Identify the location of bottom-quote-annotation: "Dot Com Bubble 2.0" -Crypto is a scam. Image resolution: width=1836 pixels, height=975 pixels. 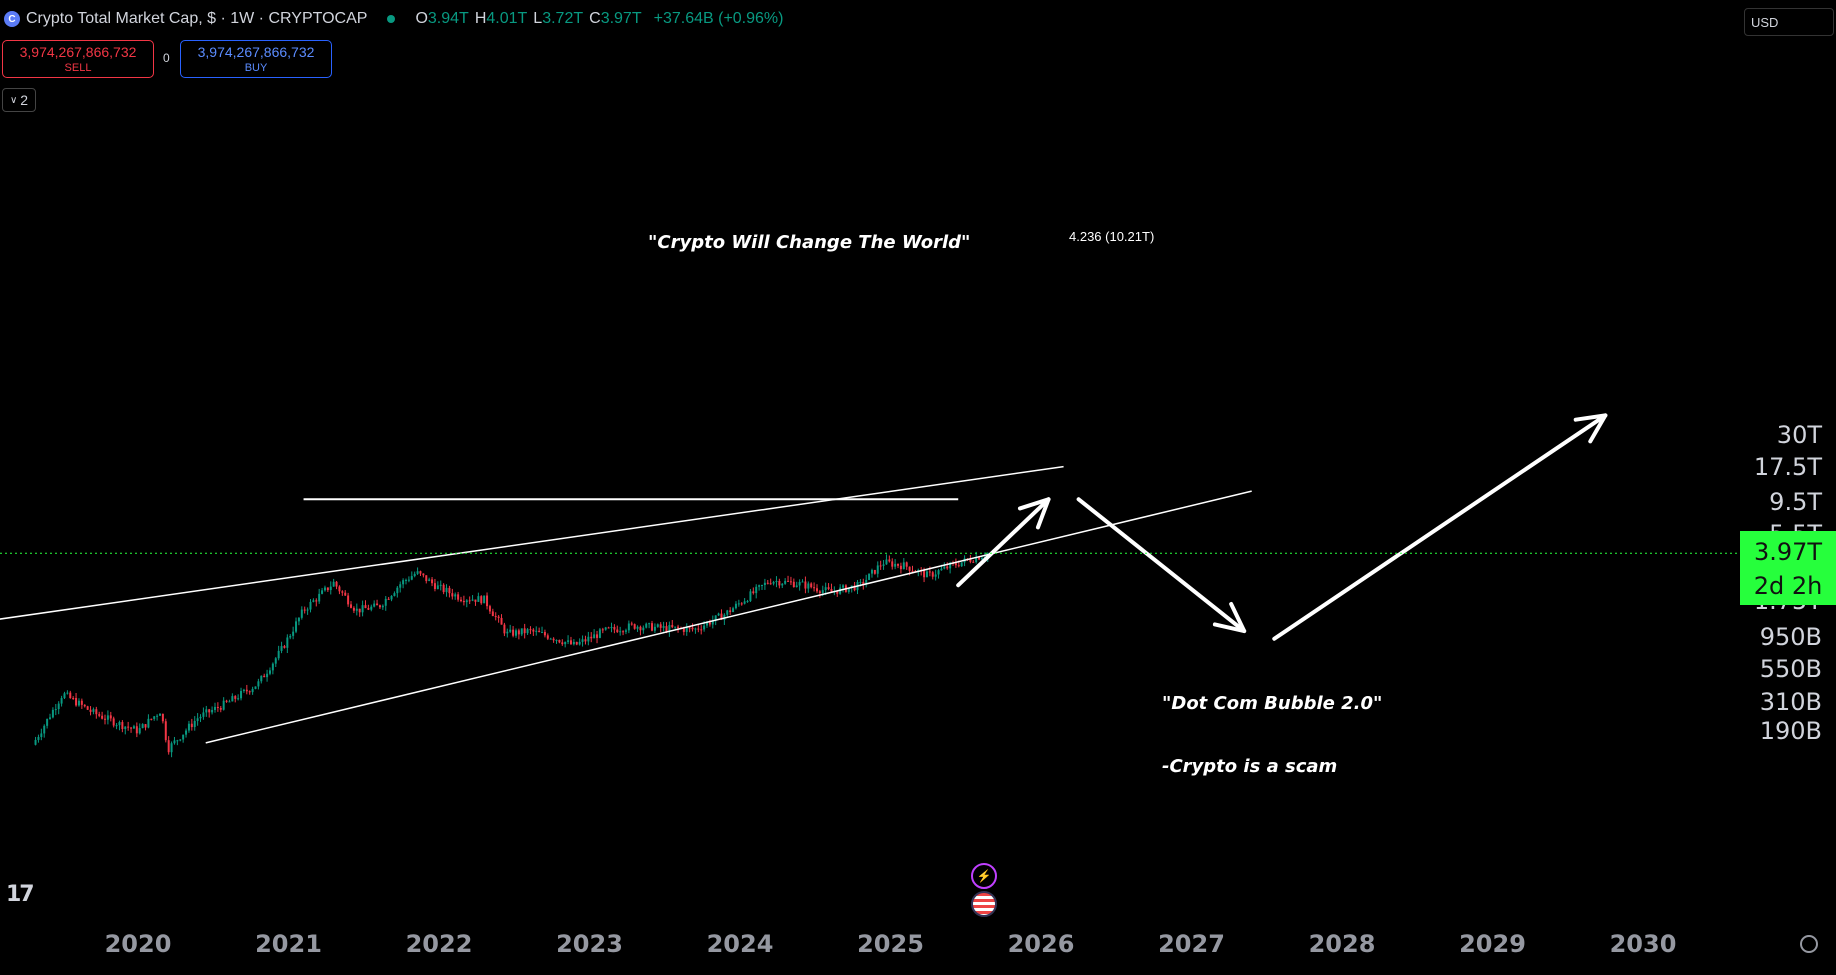
(1272, 724).